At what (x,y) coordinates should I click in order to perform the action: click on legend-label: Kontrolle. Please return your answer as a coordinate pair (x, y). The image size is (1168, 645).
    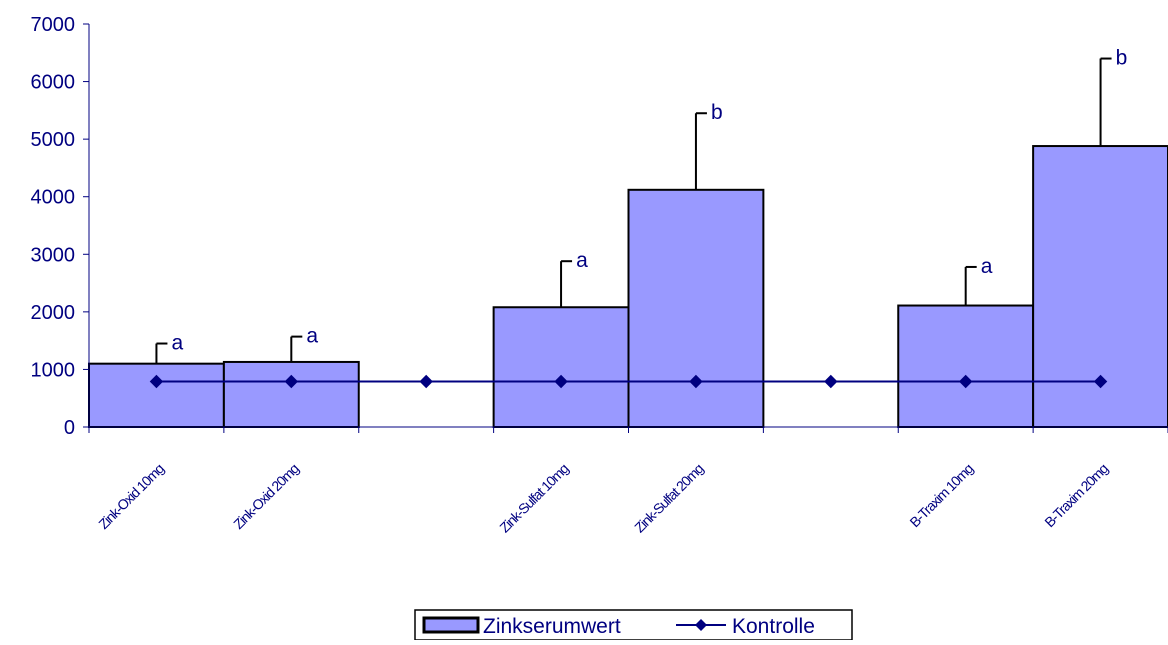
    Looking at the image, I should click on (773, 626).